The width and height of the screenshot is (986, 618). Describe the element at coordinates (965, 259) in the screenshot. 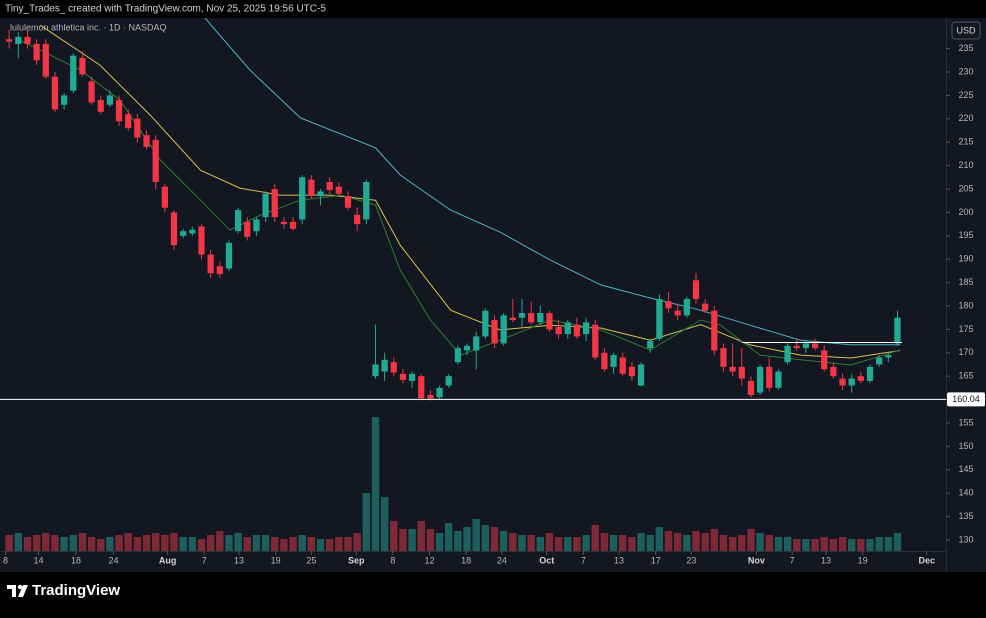

I see `y-tick-label: 190` at that location.